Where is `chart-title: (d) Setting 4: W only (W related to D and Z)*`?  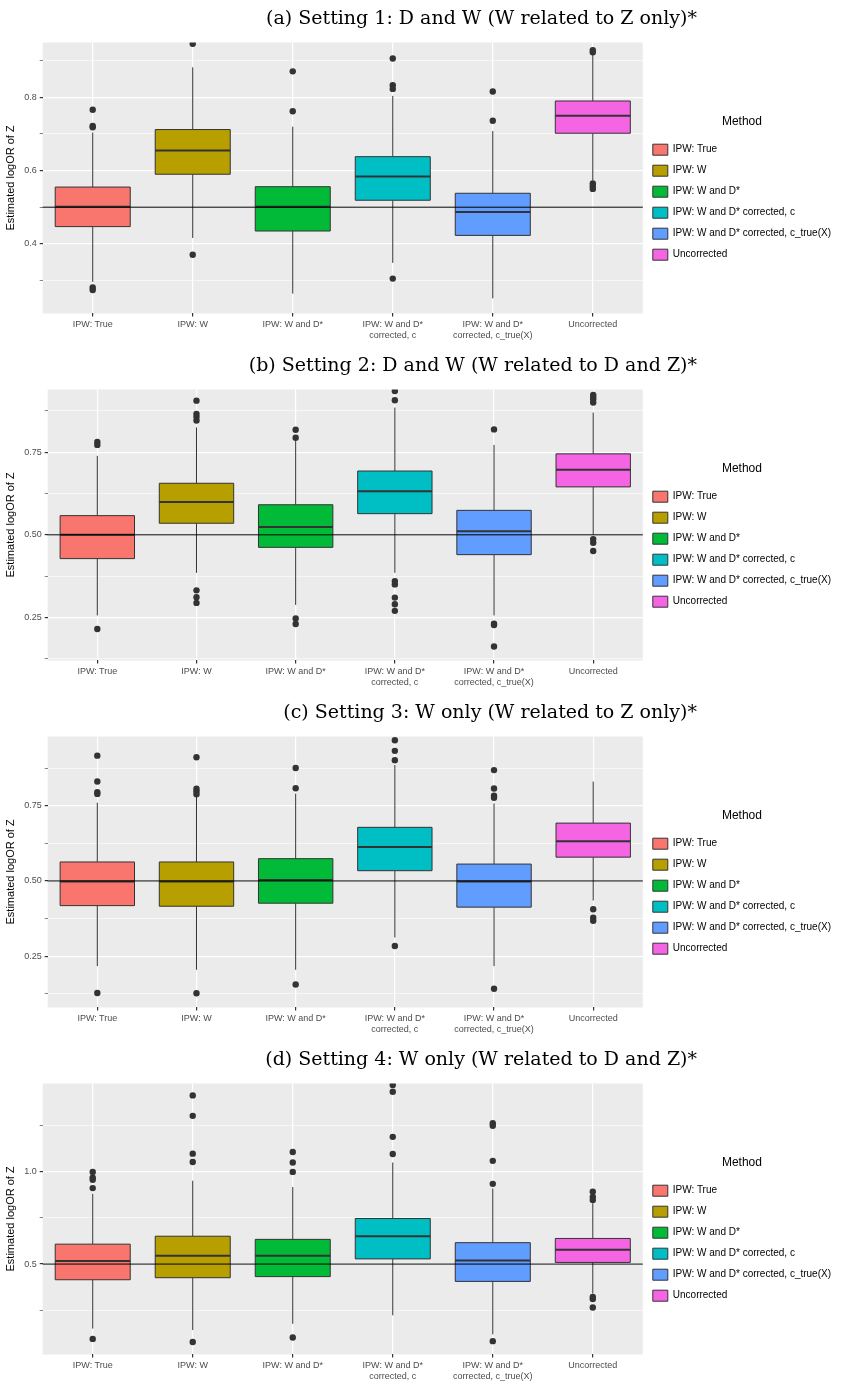
chart-title: (d) Setting 4: W only (W related to D and Z)* is located at coordinates (481, 1058).